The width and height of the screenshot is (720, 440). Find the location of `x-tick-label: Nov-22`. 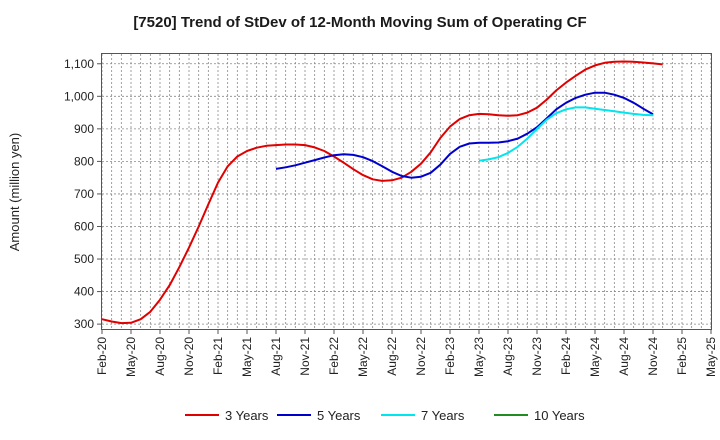

x-tick-label: Nov-22 is located at coordinates (421, 356).